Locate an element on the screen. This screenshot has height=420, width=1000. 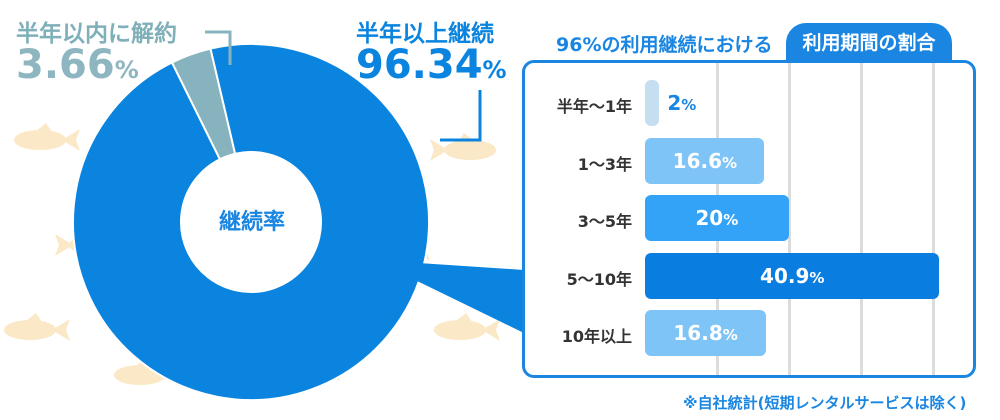
bar-value-label: 16.8% is located at coordinates (705, 333).